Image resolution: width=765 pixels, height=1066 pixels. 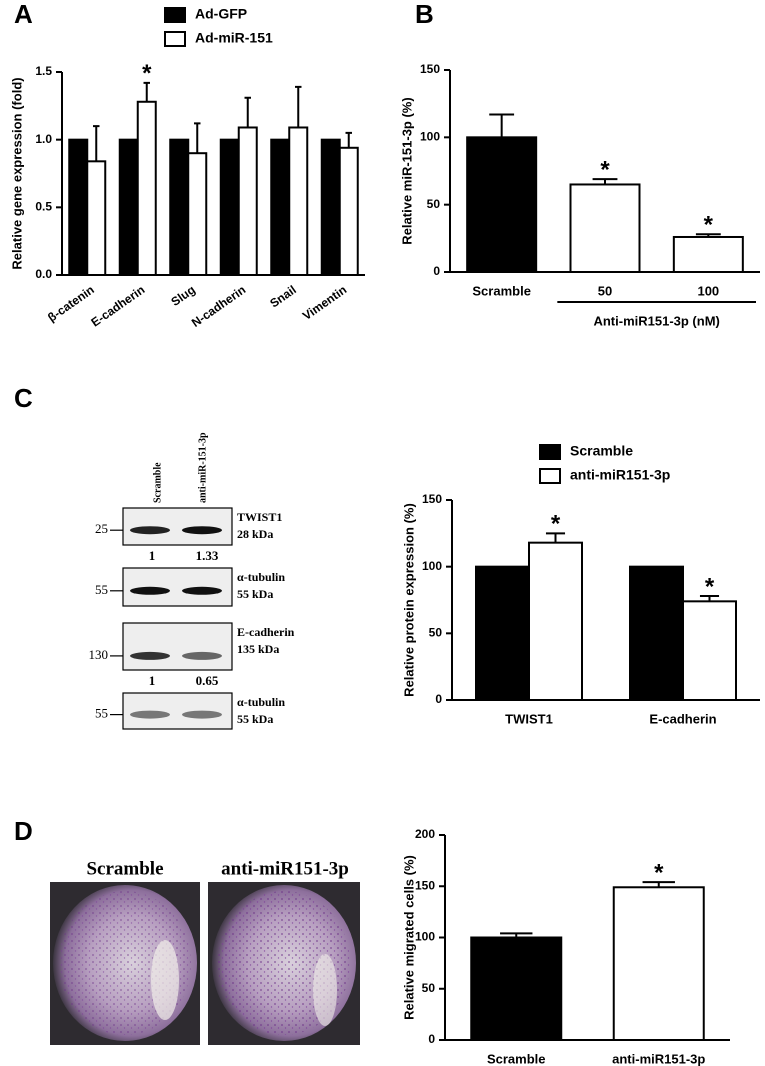 What do you see at coordinates (101, 528) in the screenshot?
I see `marker-label: 25` at bounding box center [101, 528].